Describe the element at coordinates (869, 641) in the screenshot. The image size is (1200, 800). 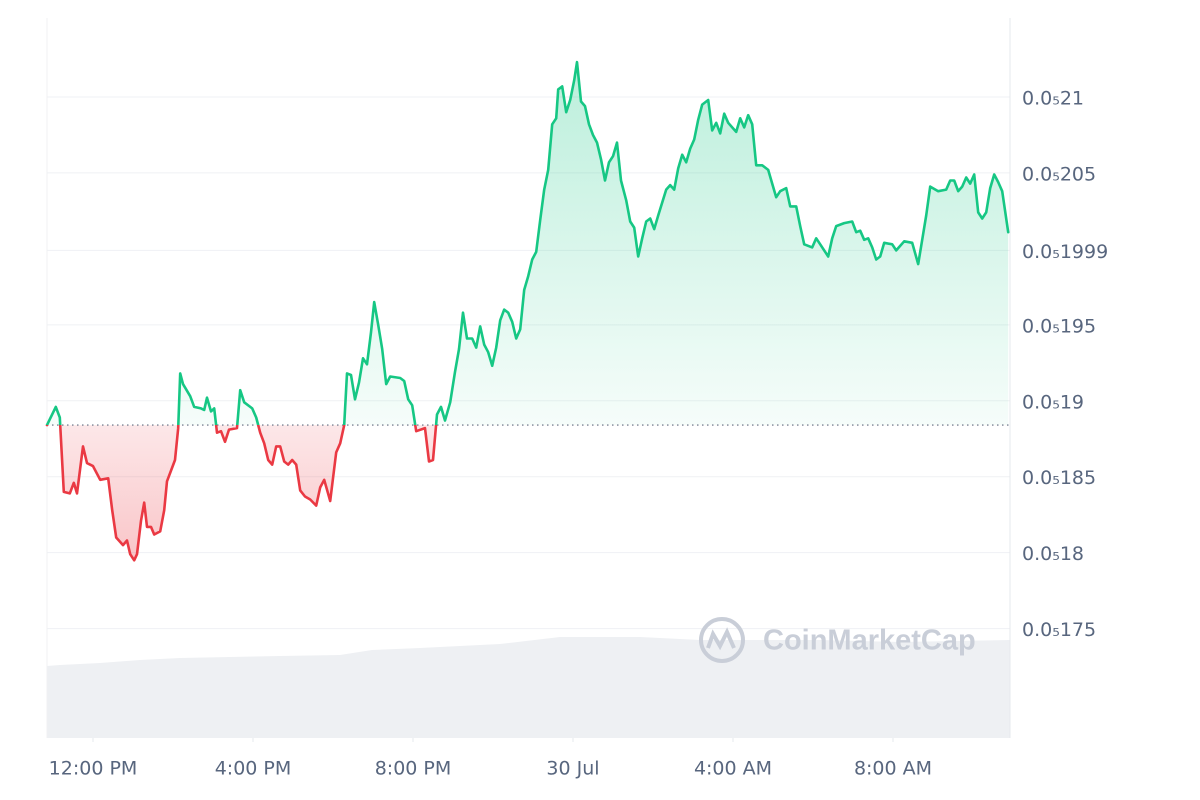
I see `watermark: CoinMarketCap` at that location.